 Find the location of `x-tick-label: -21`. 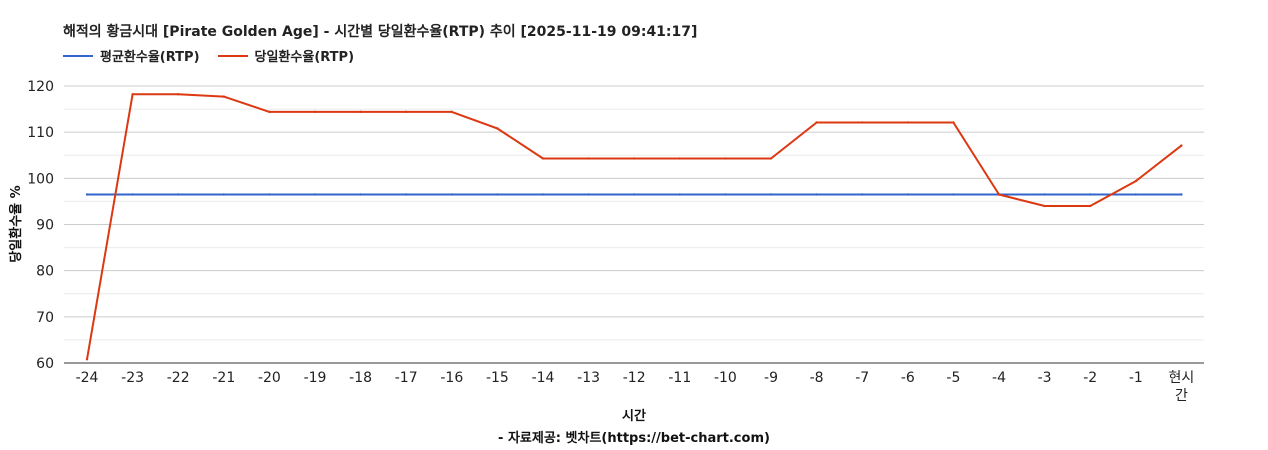

x-tick-label: -21 is located at coordinates (223, 378).